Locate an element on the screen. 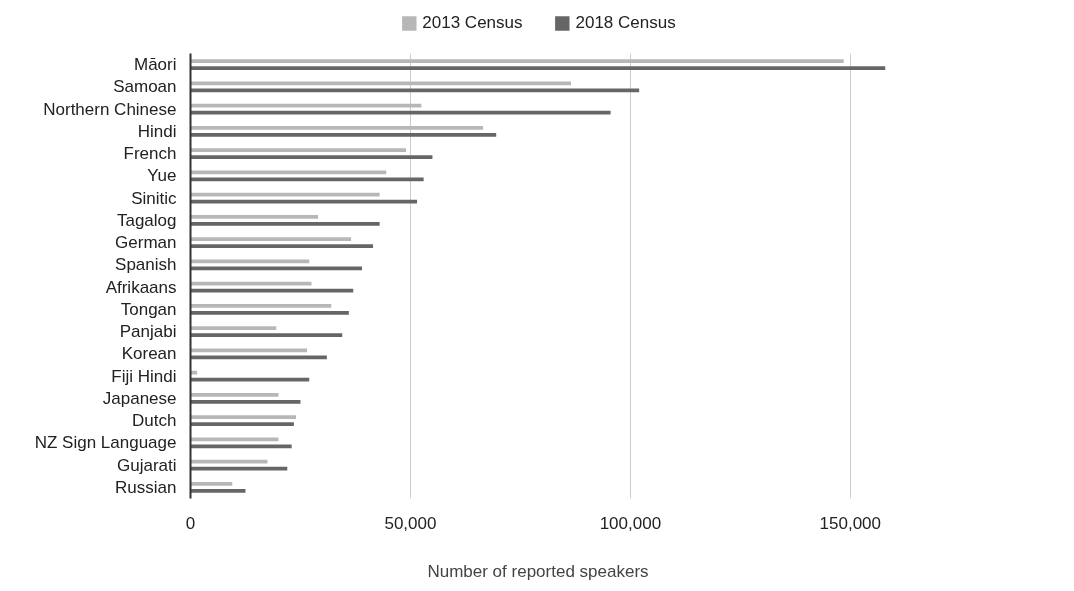 The width and height of the screenshot is (1074, 591). legend-label: 2018 Census is located at coordinates (625, 22).